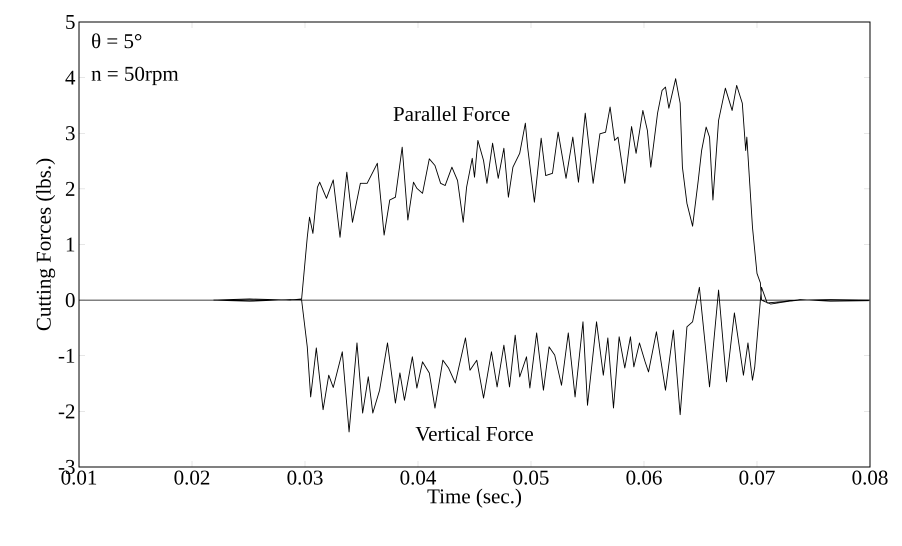 The image size is (902, 546). What do you see at coordinates (474, 498) in the screenshot?
I see `x-axis-title: Time (sec.)` at bounding box center [474, 498].